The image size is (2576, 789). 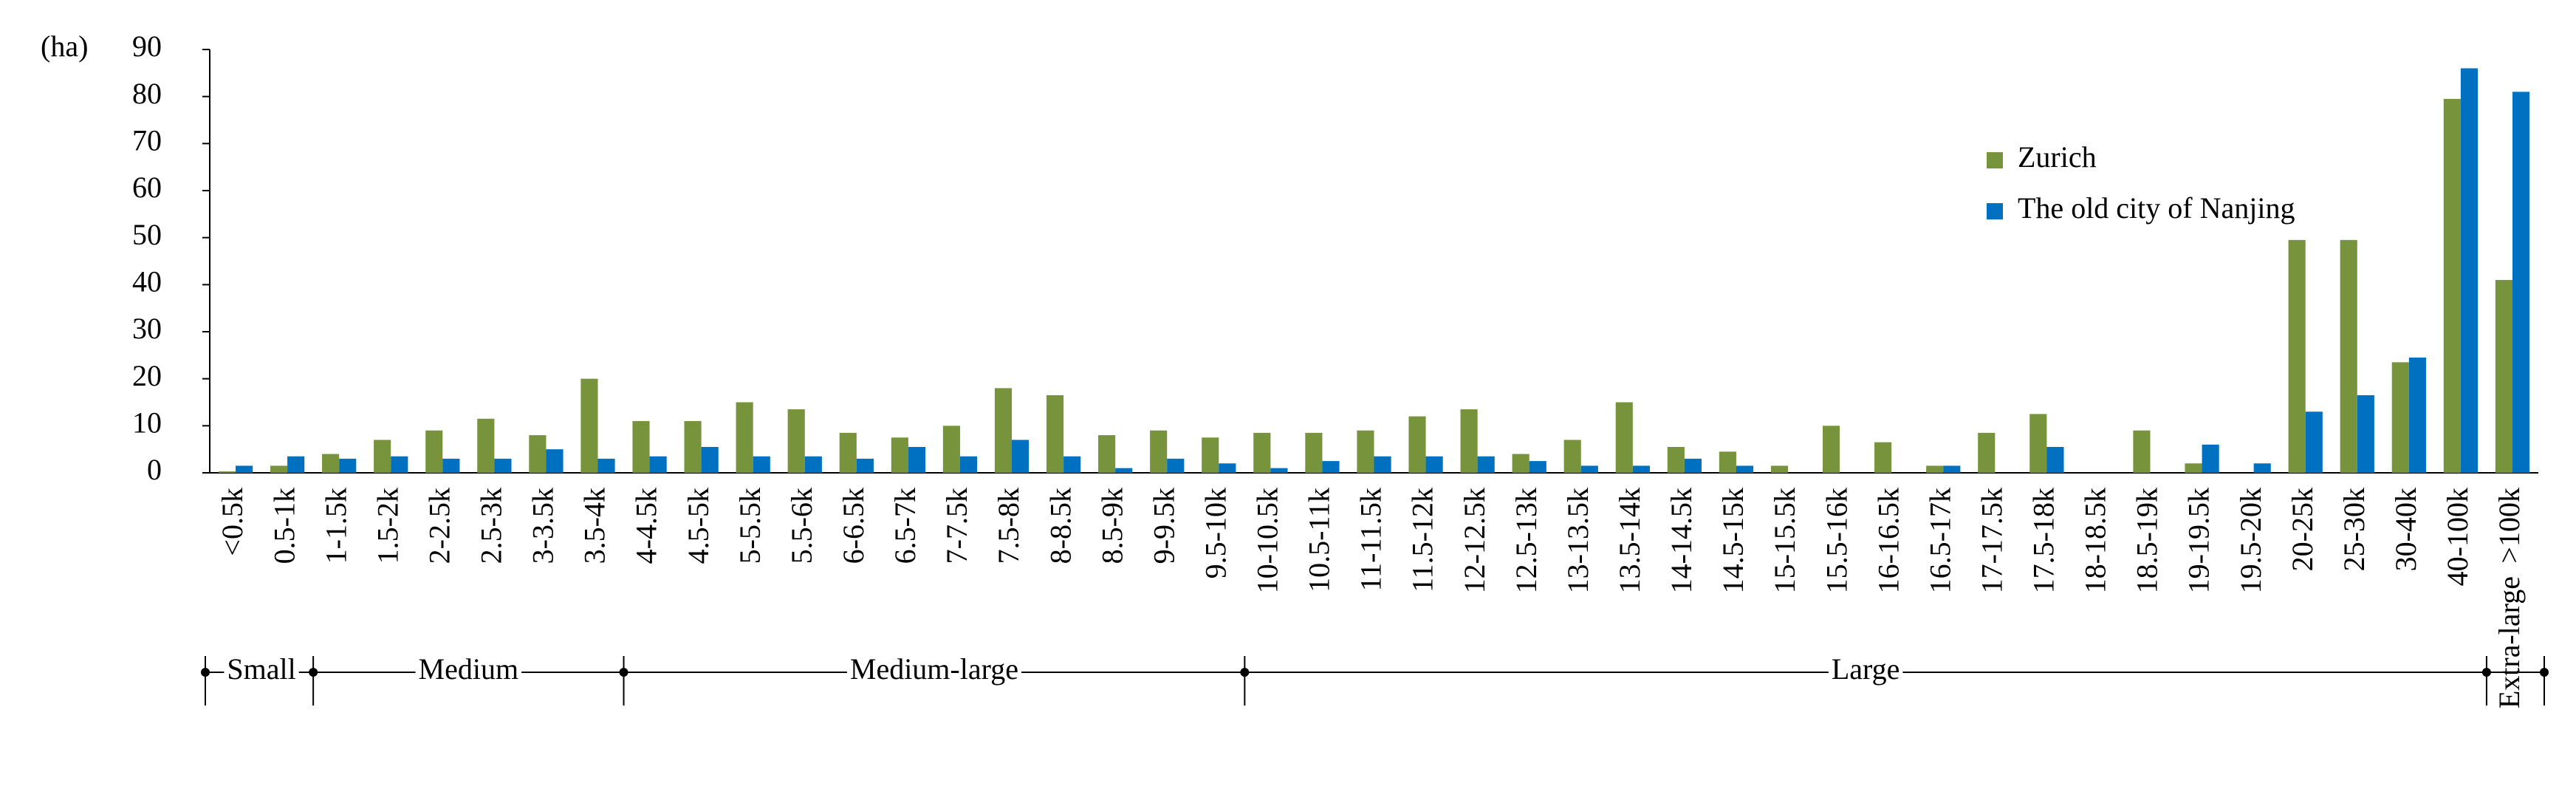 What do you see at coordinates (1319, 540) in the screenshot?
I see `x-tick-label: 10.5-11k` at bounding box center [1319, 540].